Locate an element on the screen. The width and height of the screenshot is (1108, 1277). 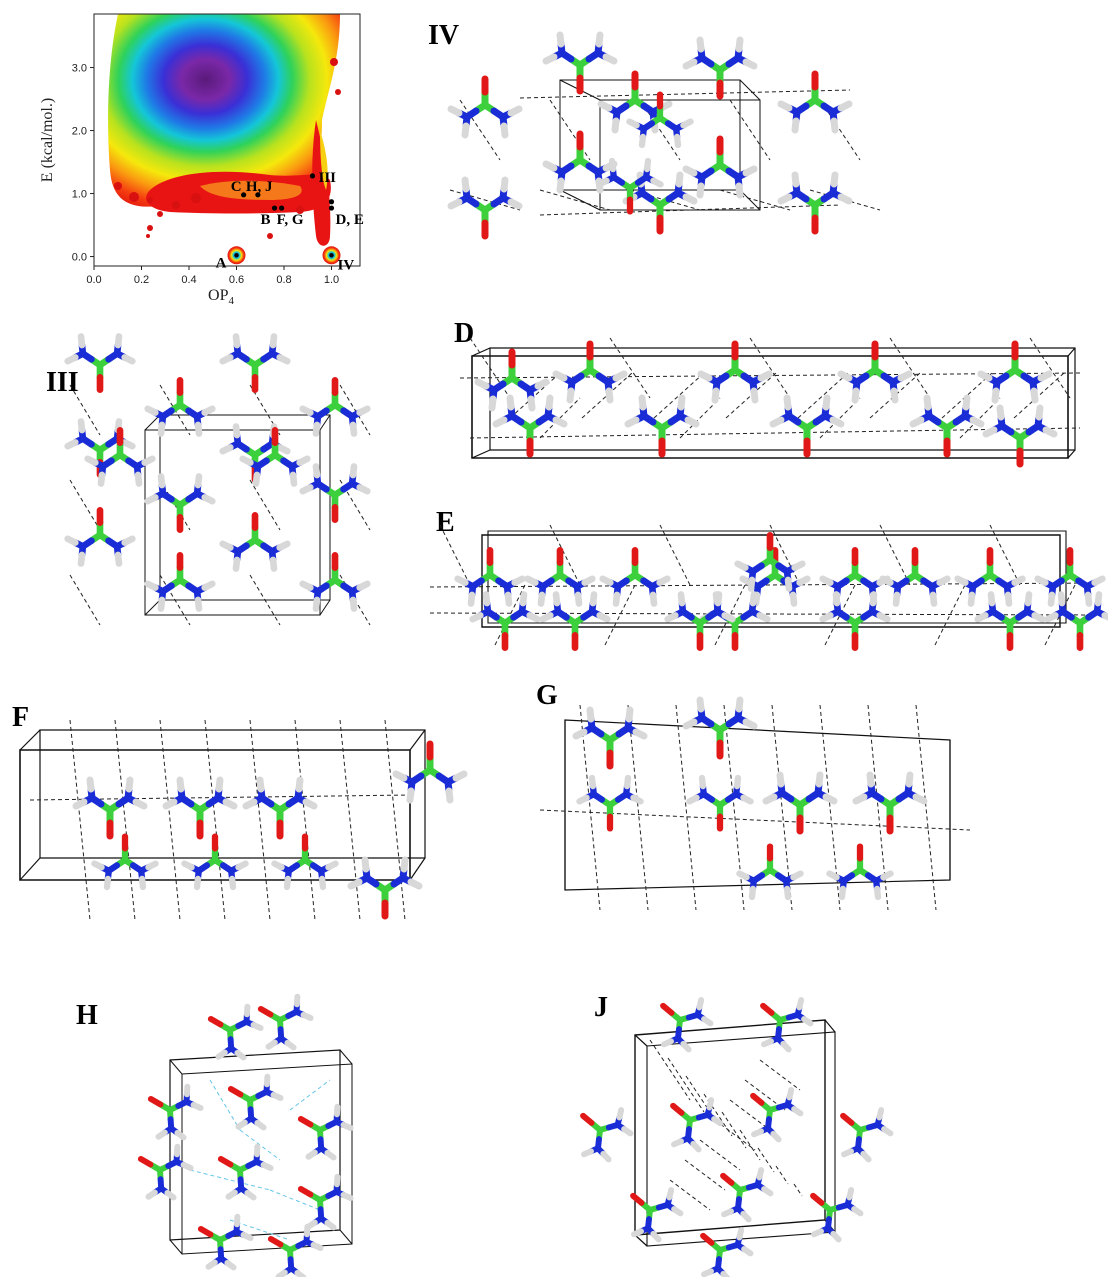
structure-iv-view is located at coordinates (664, 135).